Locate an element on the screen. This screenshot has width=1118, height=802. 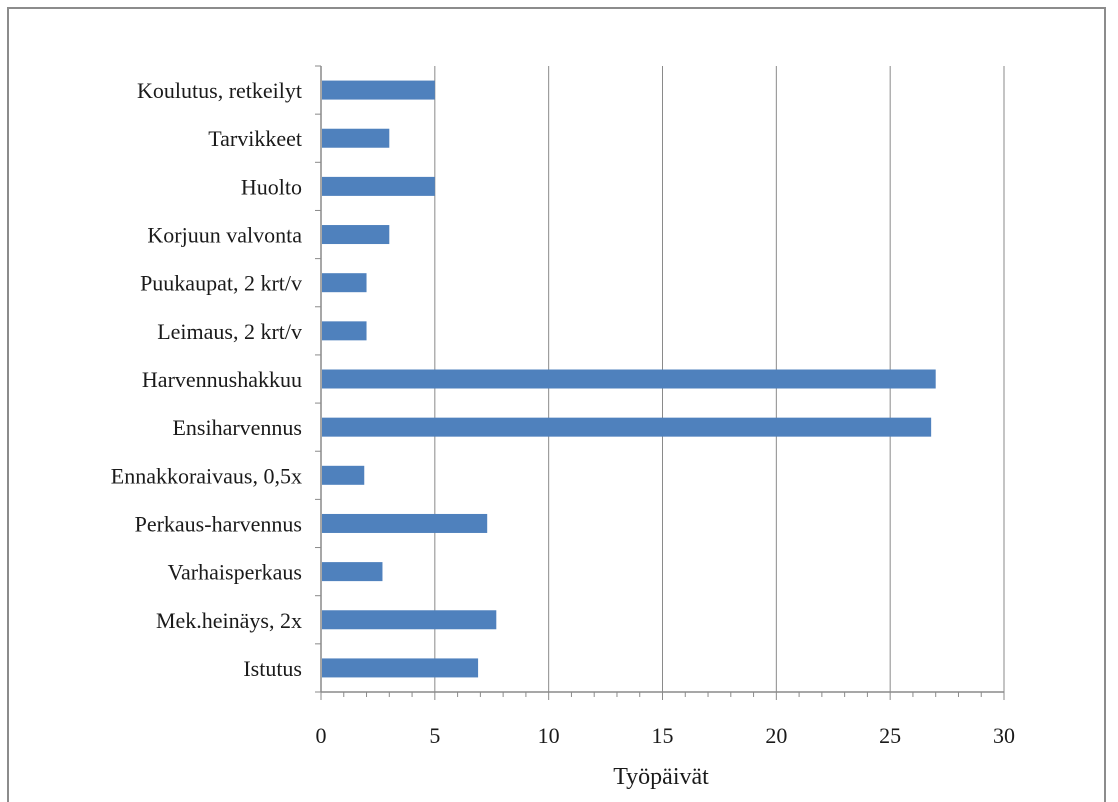
x-tick-label-5: 5 is located at coordinates (434, 735).